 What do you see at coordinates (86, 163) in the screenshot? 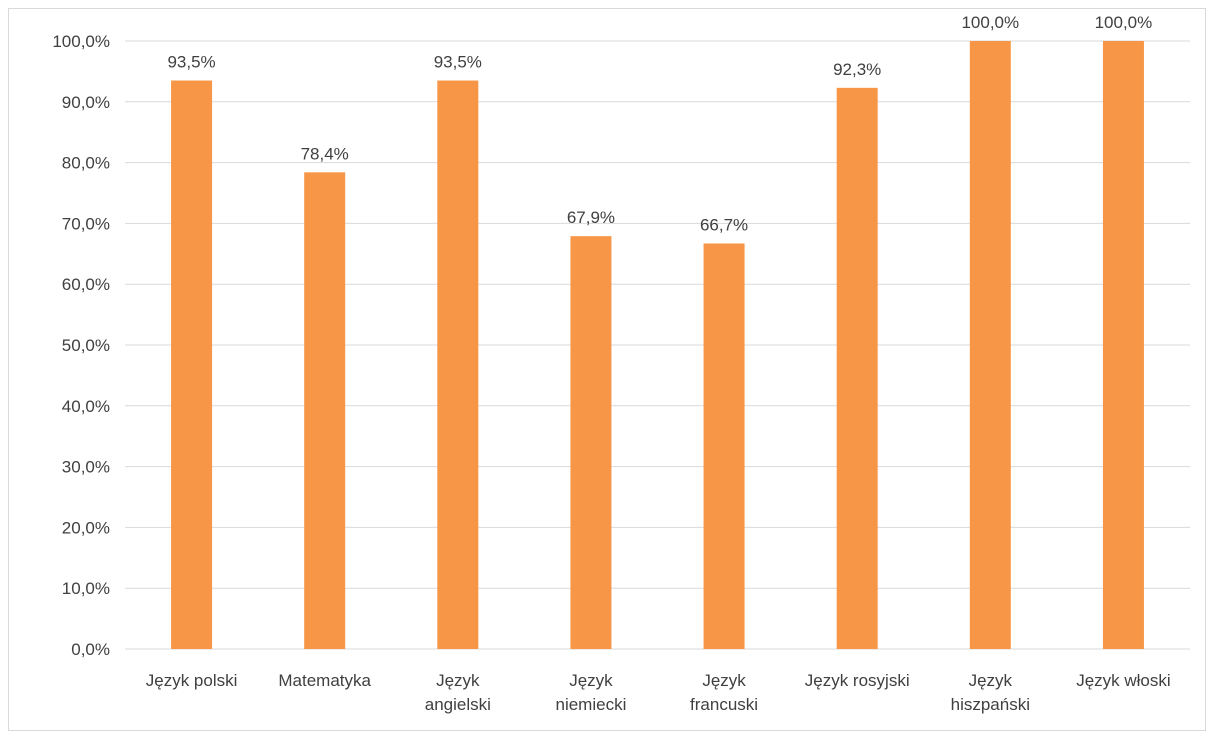
I see `y-tick-label: 80,0%` at bounding box center [86, 163].